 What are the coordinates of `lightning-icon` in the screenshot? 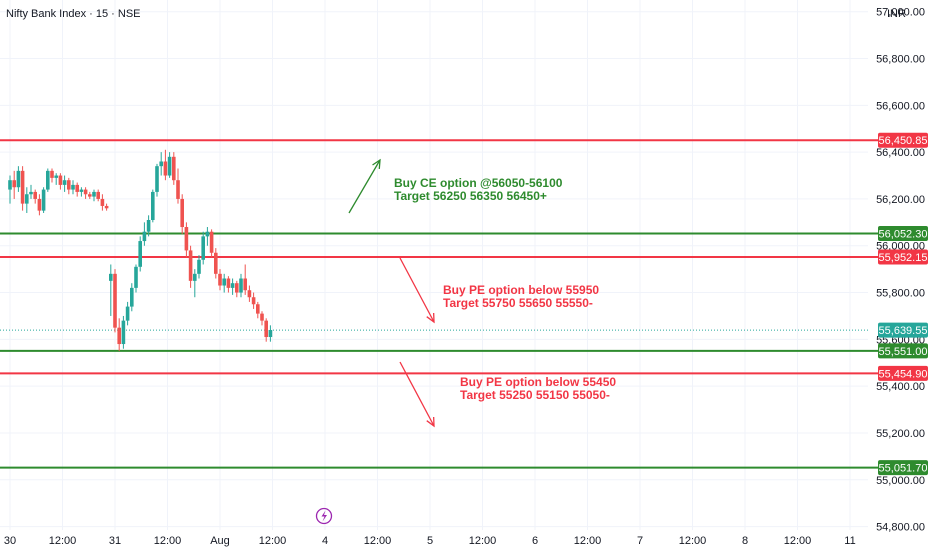 It's located at (324, 516).